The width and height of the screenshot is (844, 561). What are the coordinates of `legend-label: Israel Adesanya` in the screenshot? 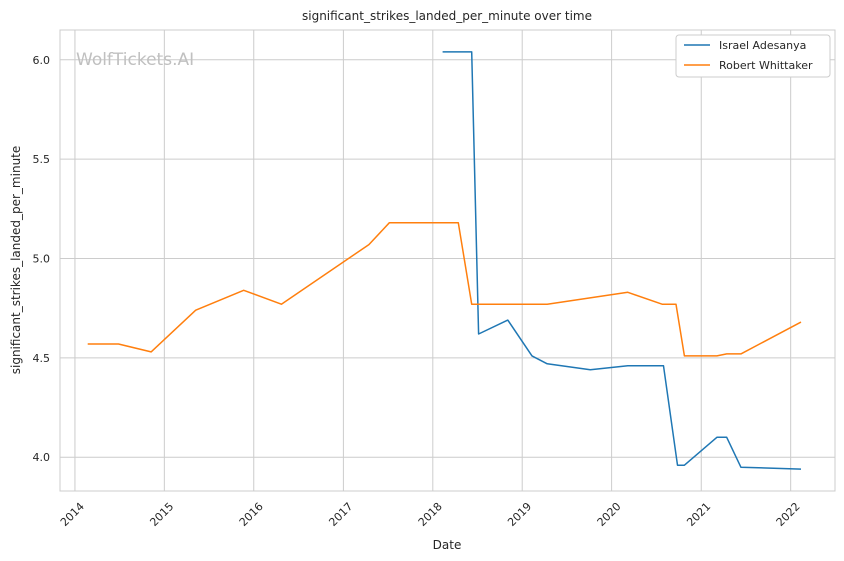 It's located at (762, 45).